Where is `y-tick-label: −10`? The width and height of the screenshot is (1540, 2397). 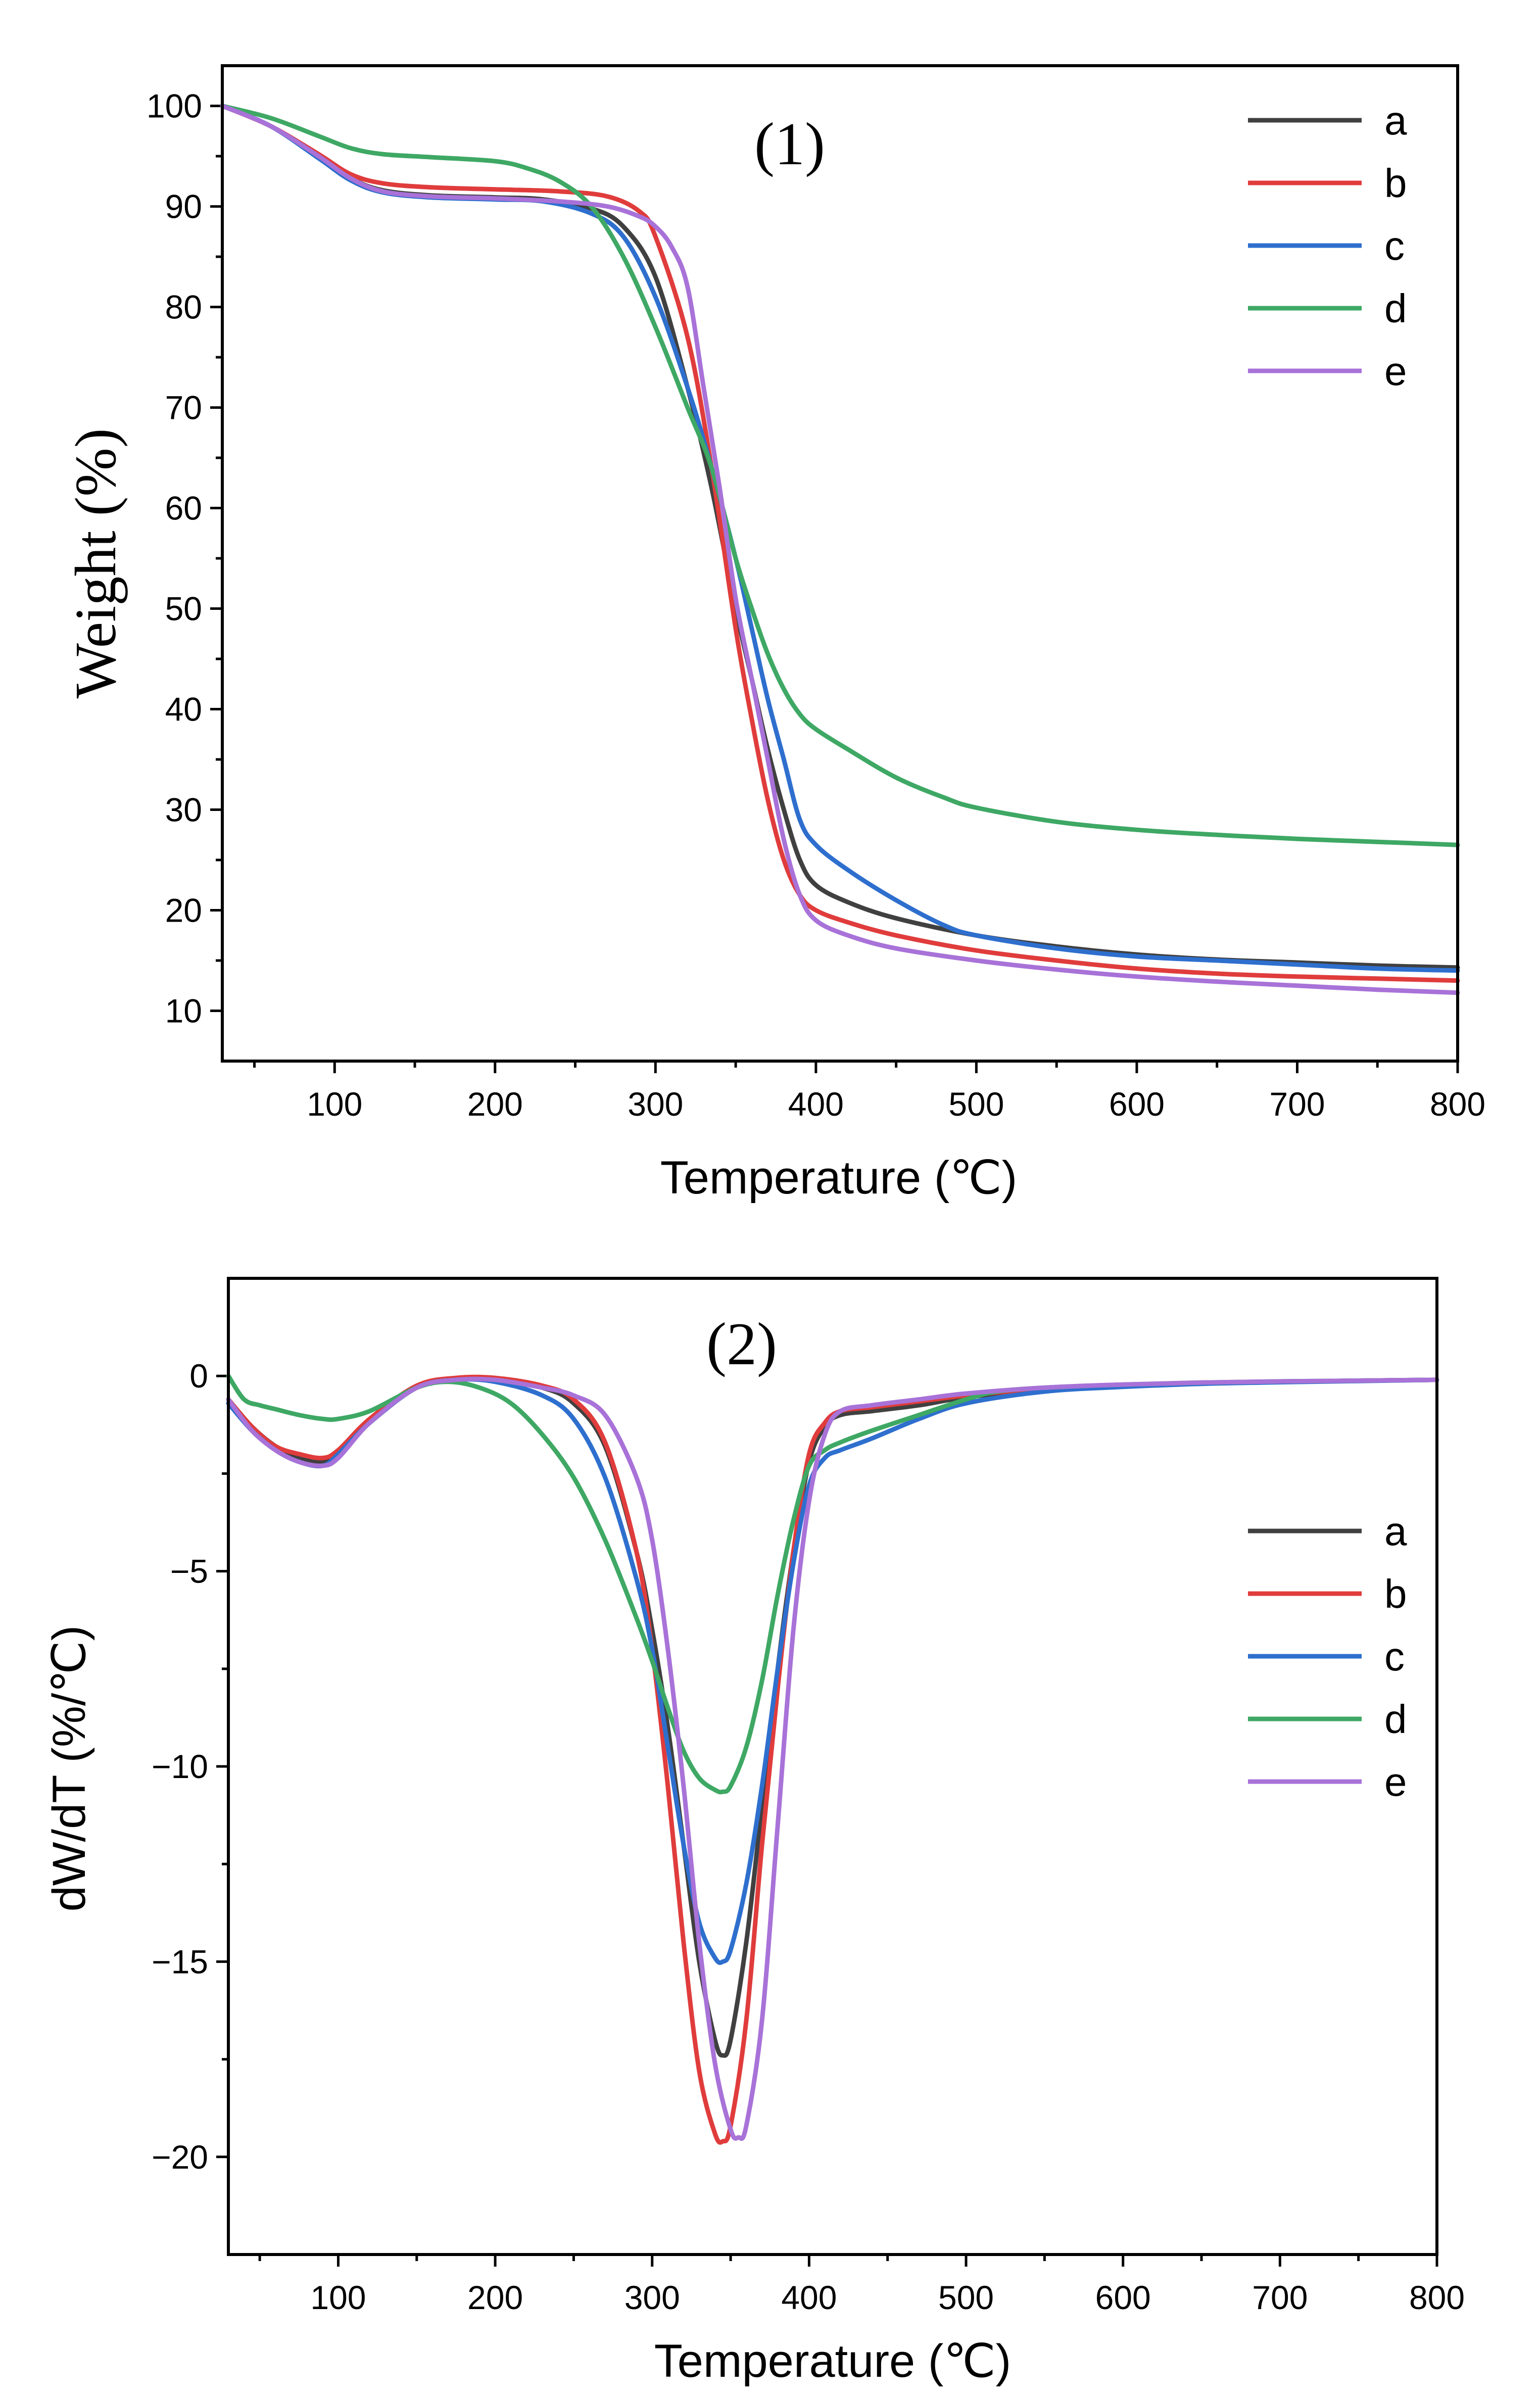 y-tick-label: −10 is located at coordinates (180, 1766).